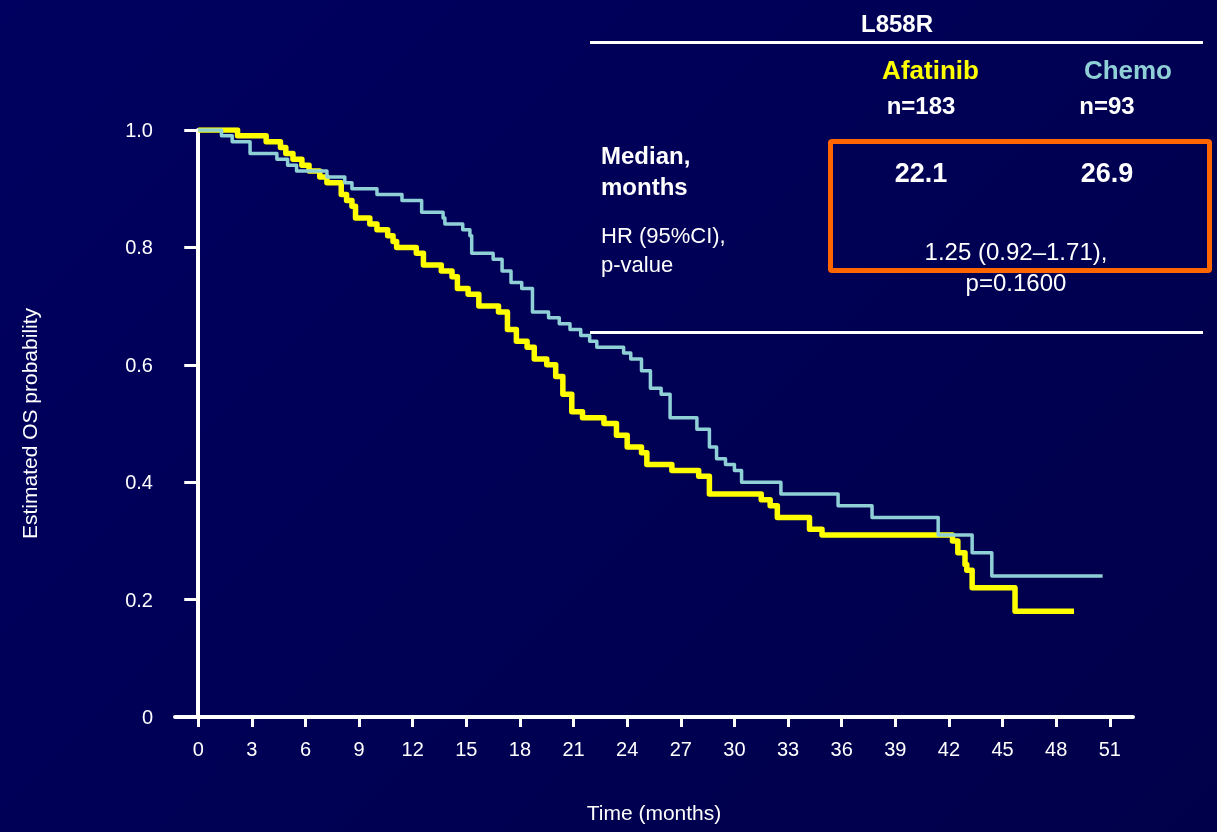 Image resolution: width=1217 pixels, height=832 pixels. Describe the element at coordinates (520, 749) in the screenshot. I see `x-tick-label: 18` at that location.